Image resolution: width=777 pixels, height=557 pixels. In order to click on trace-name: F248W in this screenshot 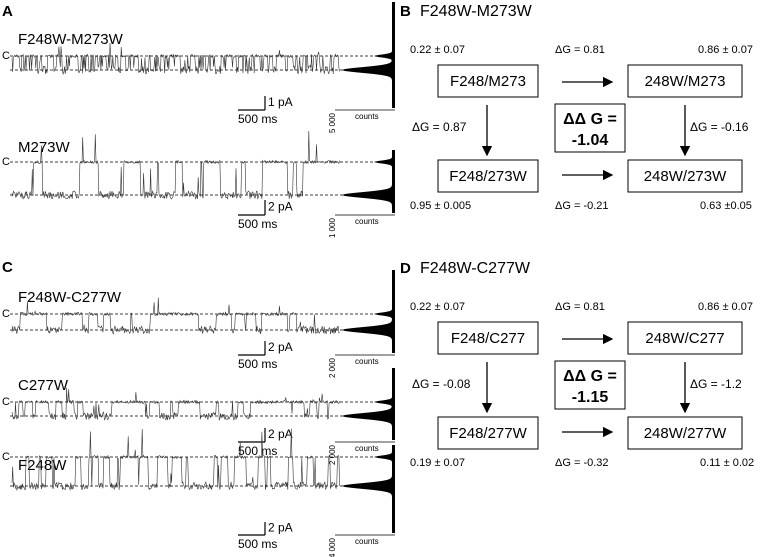, I will do `click(42, 465)`.